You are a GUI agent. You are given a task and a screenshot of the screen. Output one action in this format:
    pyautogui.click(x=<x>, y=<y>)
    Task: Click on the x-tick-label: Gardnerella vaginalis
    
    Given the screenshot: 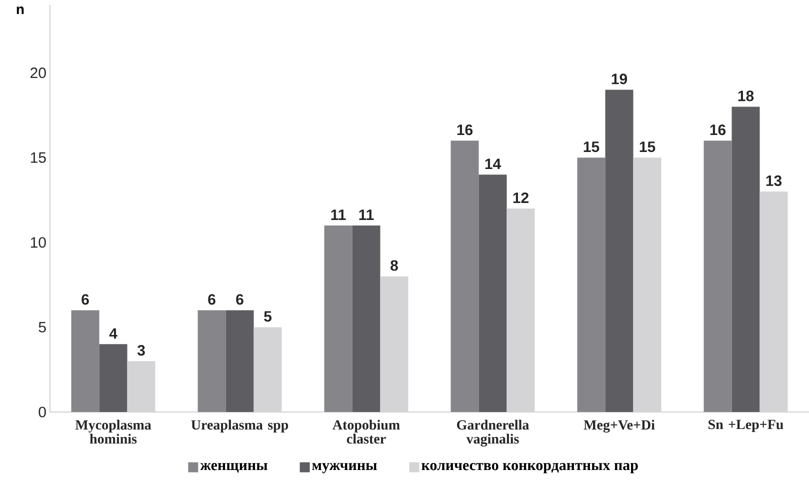 What is the action you would take?
    pyautogui.click(x=493, y=433)
    